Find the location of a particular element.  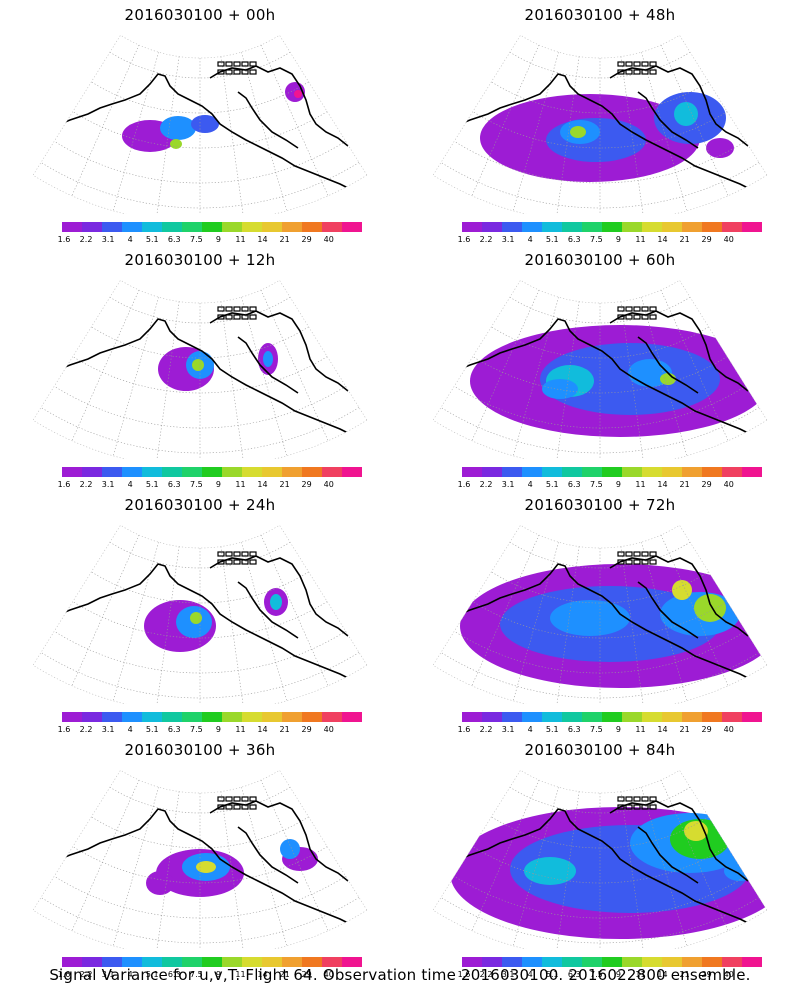

colorbar-tick-label: 1.6 is located at coordinates (464, 729).